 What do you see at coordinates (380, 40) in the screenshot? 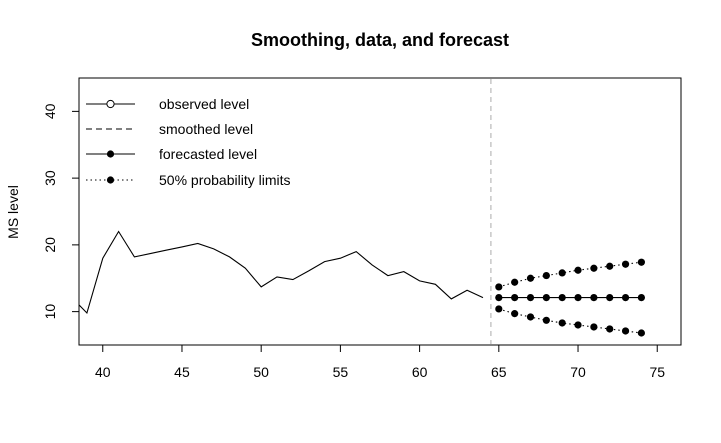
I see `chart-title: Smoothing, data, and forecast` at bounding box center [380, 40].